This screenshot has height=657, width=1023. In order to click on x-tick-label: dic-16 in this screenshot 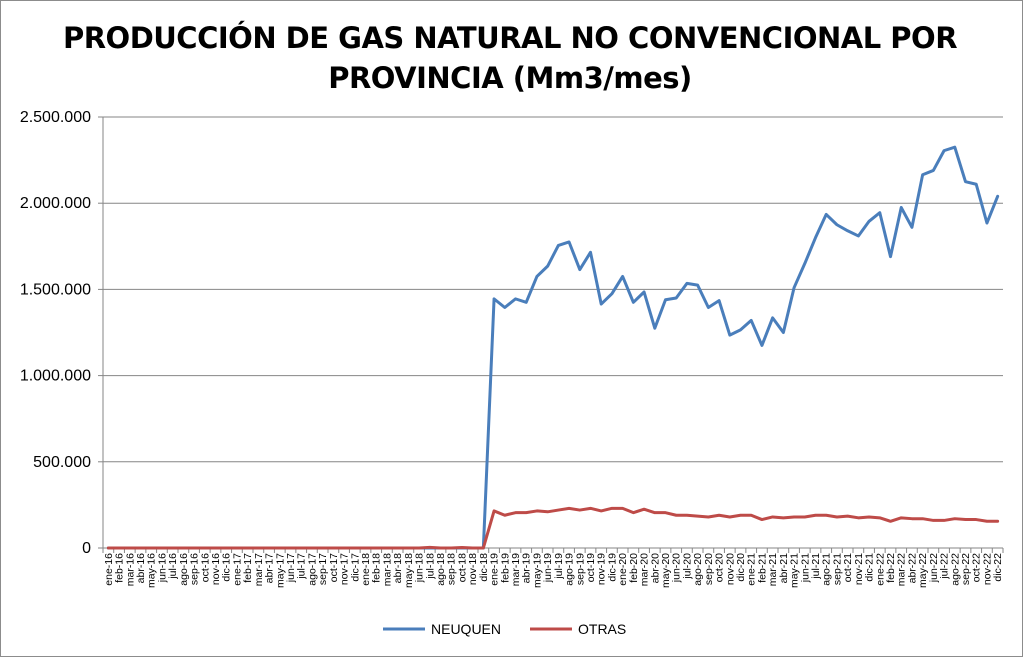, I will do `click(227, 567)`.